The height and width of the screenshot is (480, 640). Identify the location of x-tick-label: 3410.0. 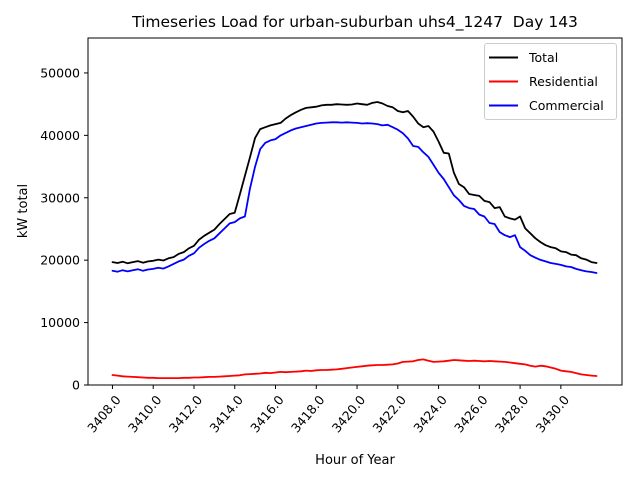
(145, 413).